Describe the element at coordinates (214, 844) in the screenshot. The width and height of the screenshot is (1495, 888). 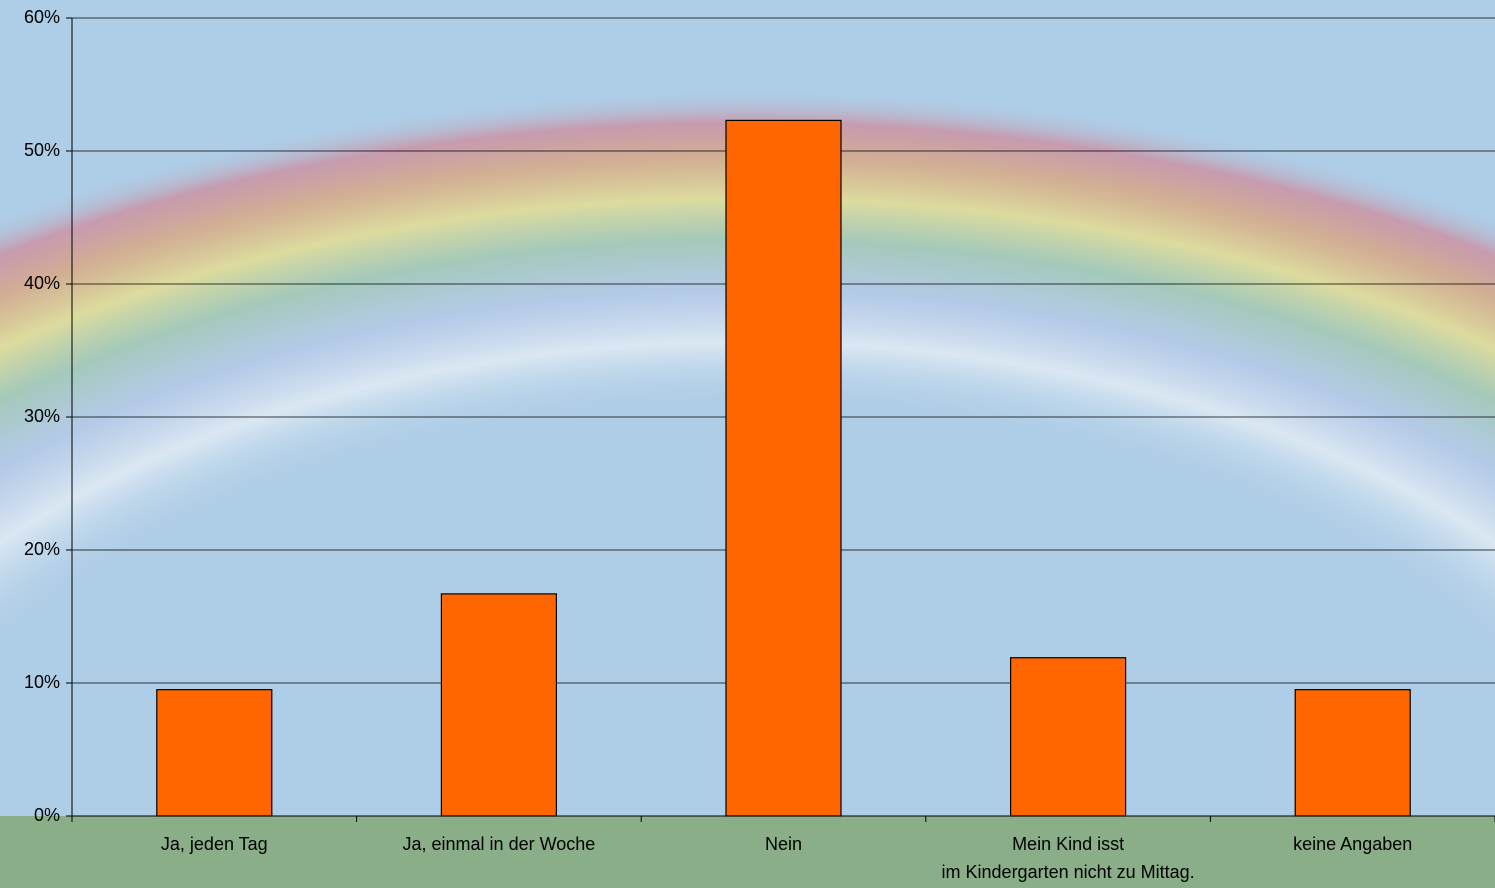
I see `x-tick-label: Ja, jeden Tag` at that location.